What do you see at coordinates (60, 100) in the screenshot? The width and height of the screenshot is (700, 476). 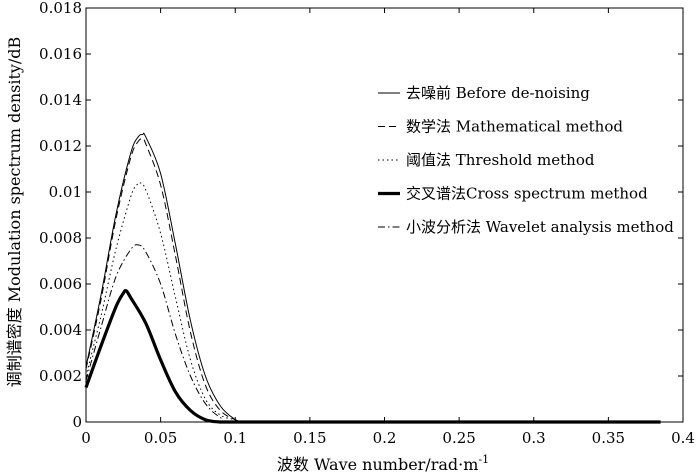 I see `y-tick-label: 0.014` at bounding box center [60, 100].